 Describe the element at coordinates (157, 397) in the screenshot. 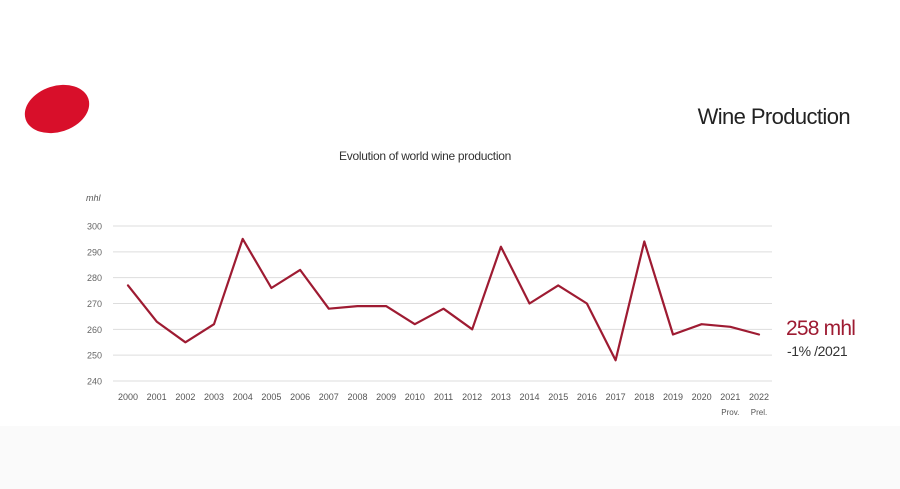

I see `x-tick-label: 2001` at that location.